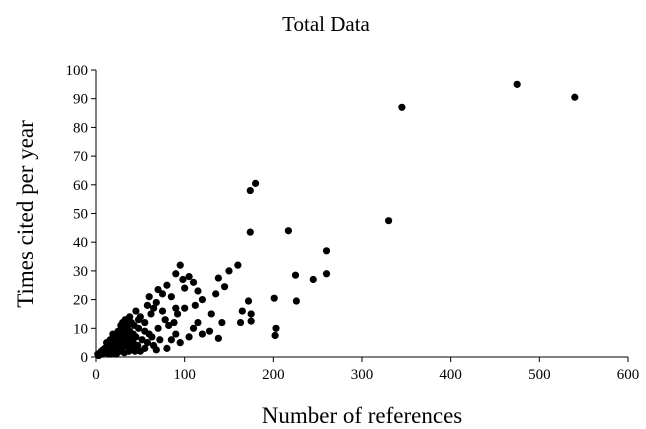 The image size is (646, 429). I want to click on y-tick-label: 20, so click(80, 301).